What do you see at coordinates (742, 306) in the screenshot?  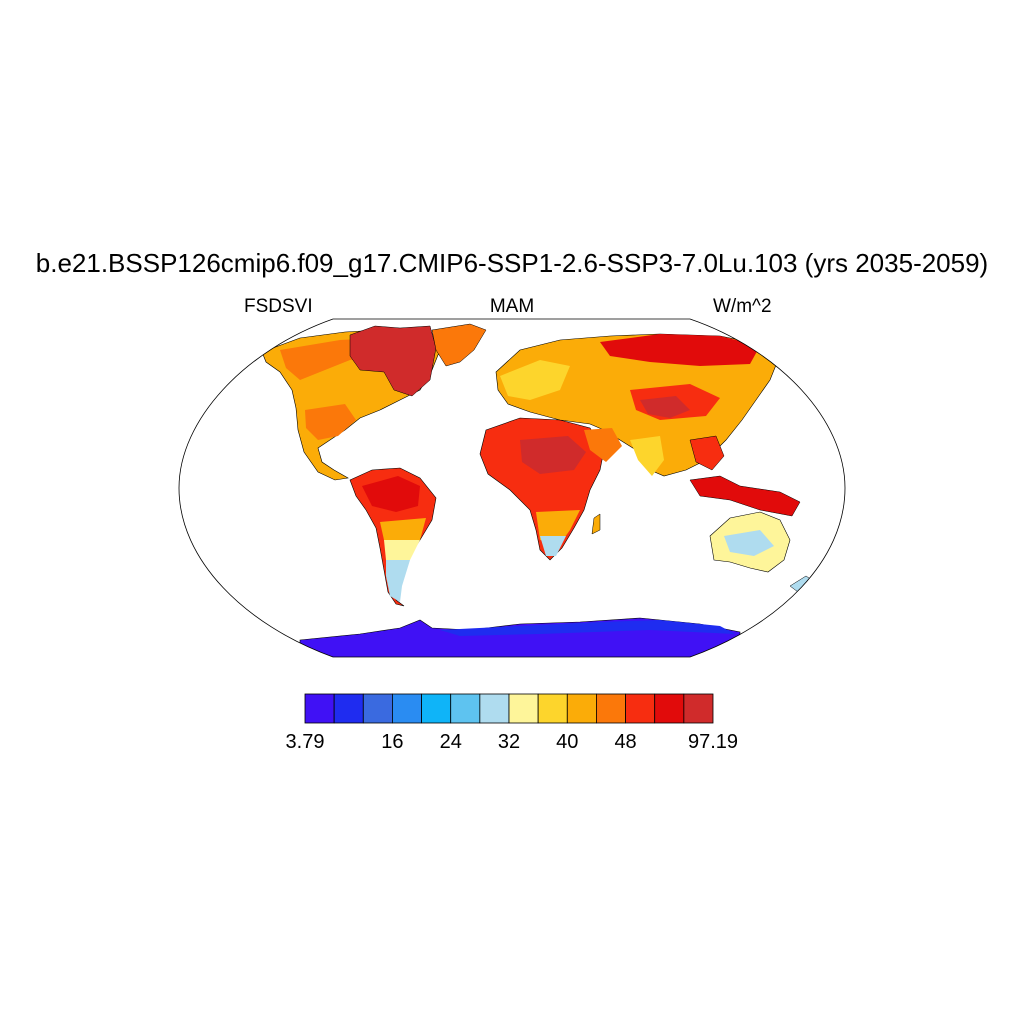 I see `units-label: W/m^2` at bounding box center [742, 306].